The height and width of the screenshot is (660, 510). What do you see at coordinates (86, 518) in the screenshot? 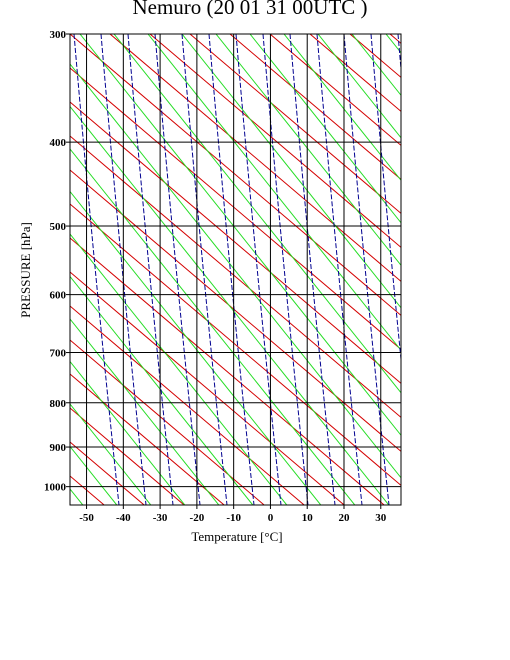
I see `x-tick-label: -50` at bounding box center [86, 518].